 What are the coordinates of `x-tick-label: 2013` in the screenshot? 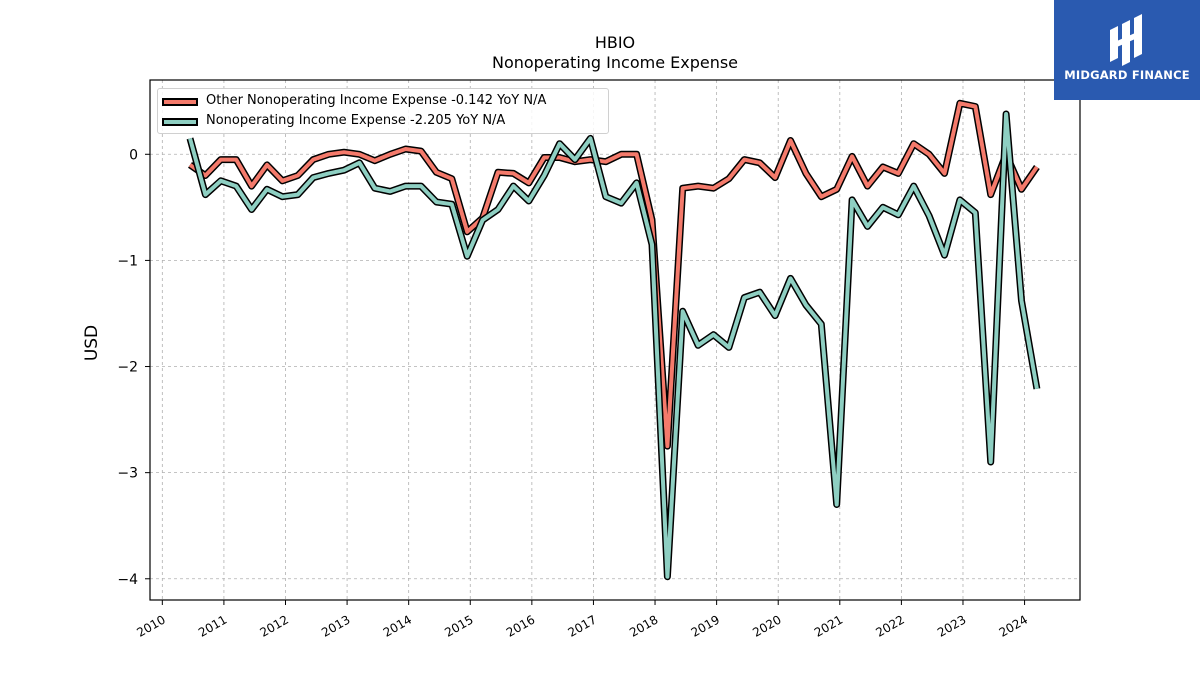 It's located at (335, 625).